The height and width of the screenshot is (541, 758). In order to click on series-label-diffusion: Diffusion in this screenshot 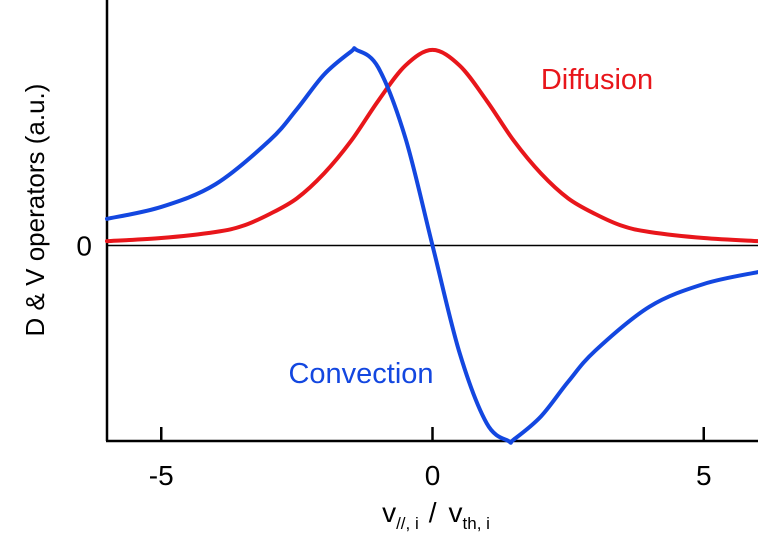, I will do `click(597, 80)`.